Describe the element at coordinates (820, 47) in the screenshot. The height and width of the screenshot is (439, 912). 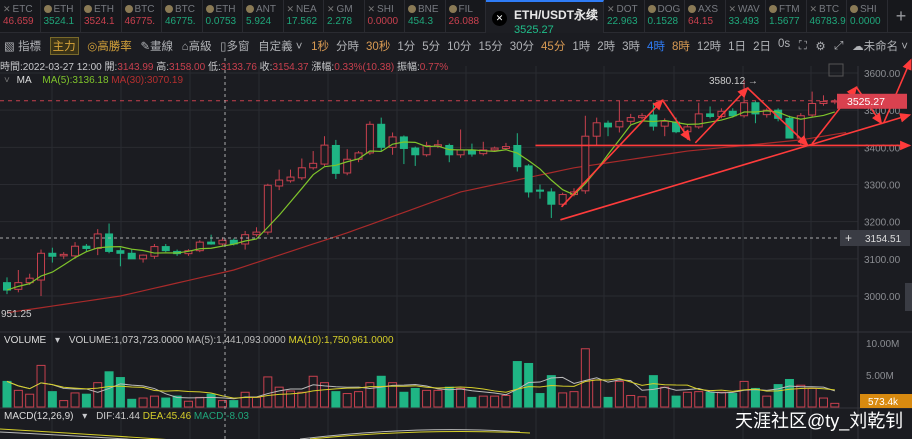
I see `settings-icon: ⚙` at that location.